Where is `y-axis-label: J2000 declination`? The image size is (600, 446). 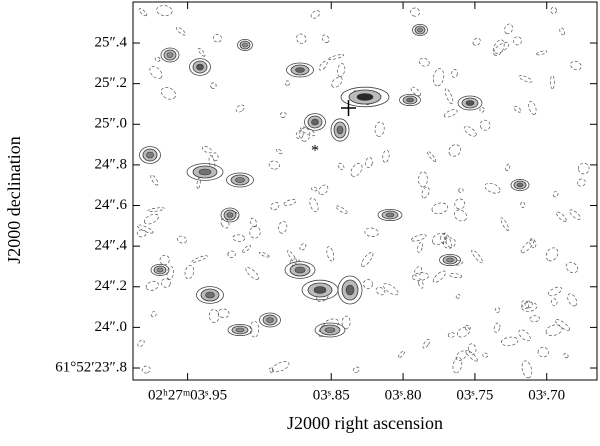 y-axis-label: J2000 declination is located at coordinates (14, 199).